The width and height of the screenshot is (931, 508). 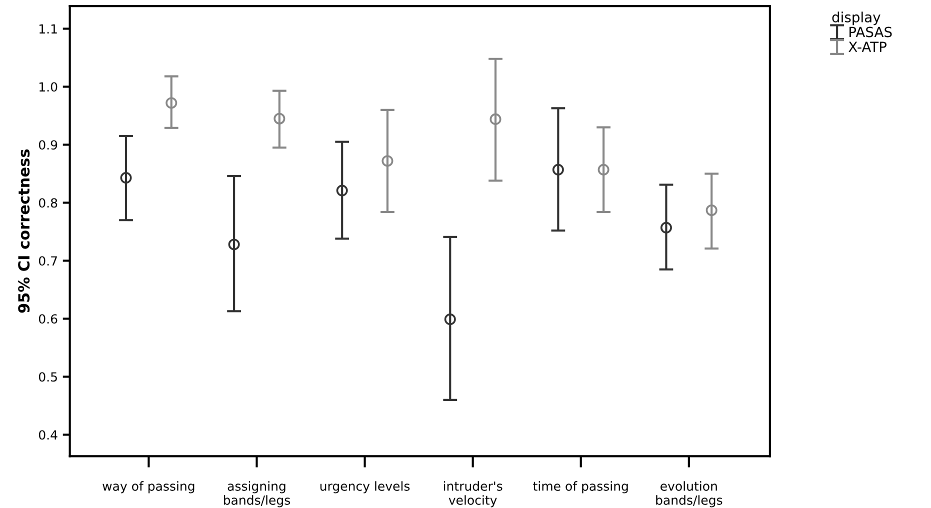 What do you see at coordinates (365, 487) in the screenshot?
I see `x-tick-label: urgency levels` at bounding box center [365, 487].